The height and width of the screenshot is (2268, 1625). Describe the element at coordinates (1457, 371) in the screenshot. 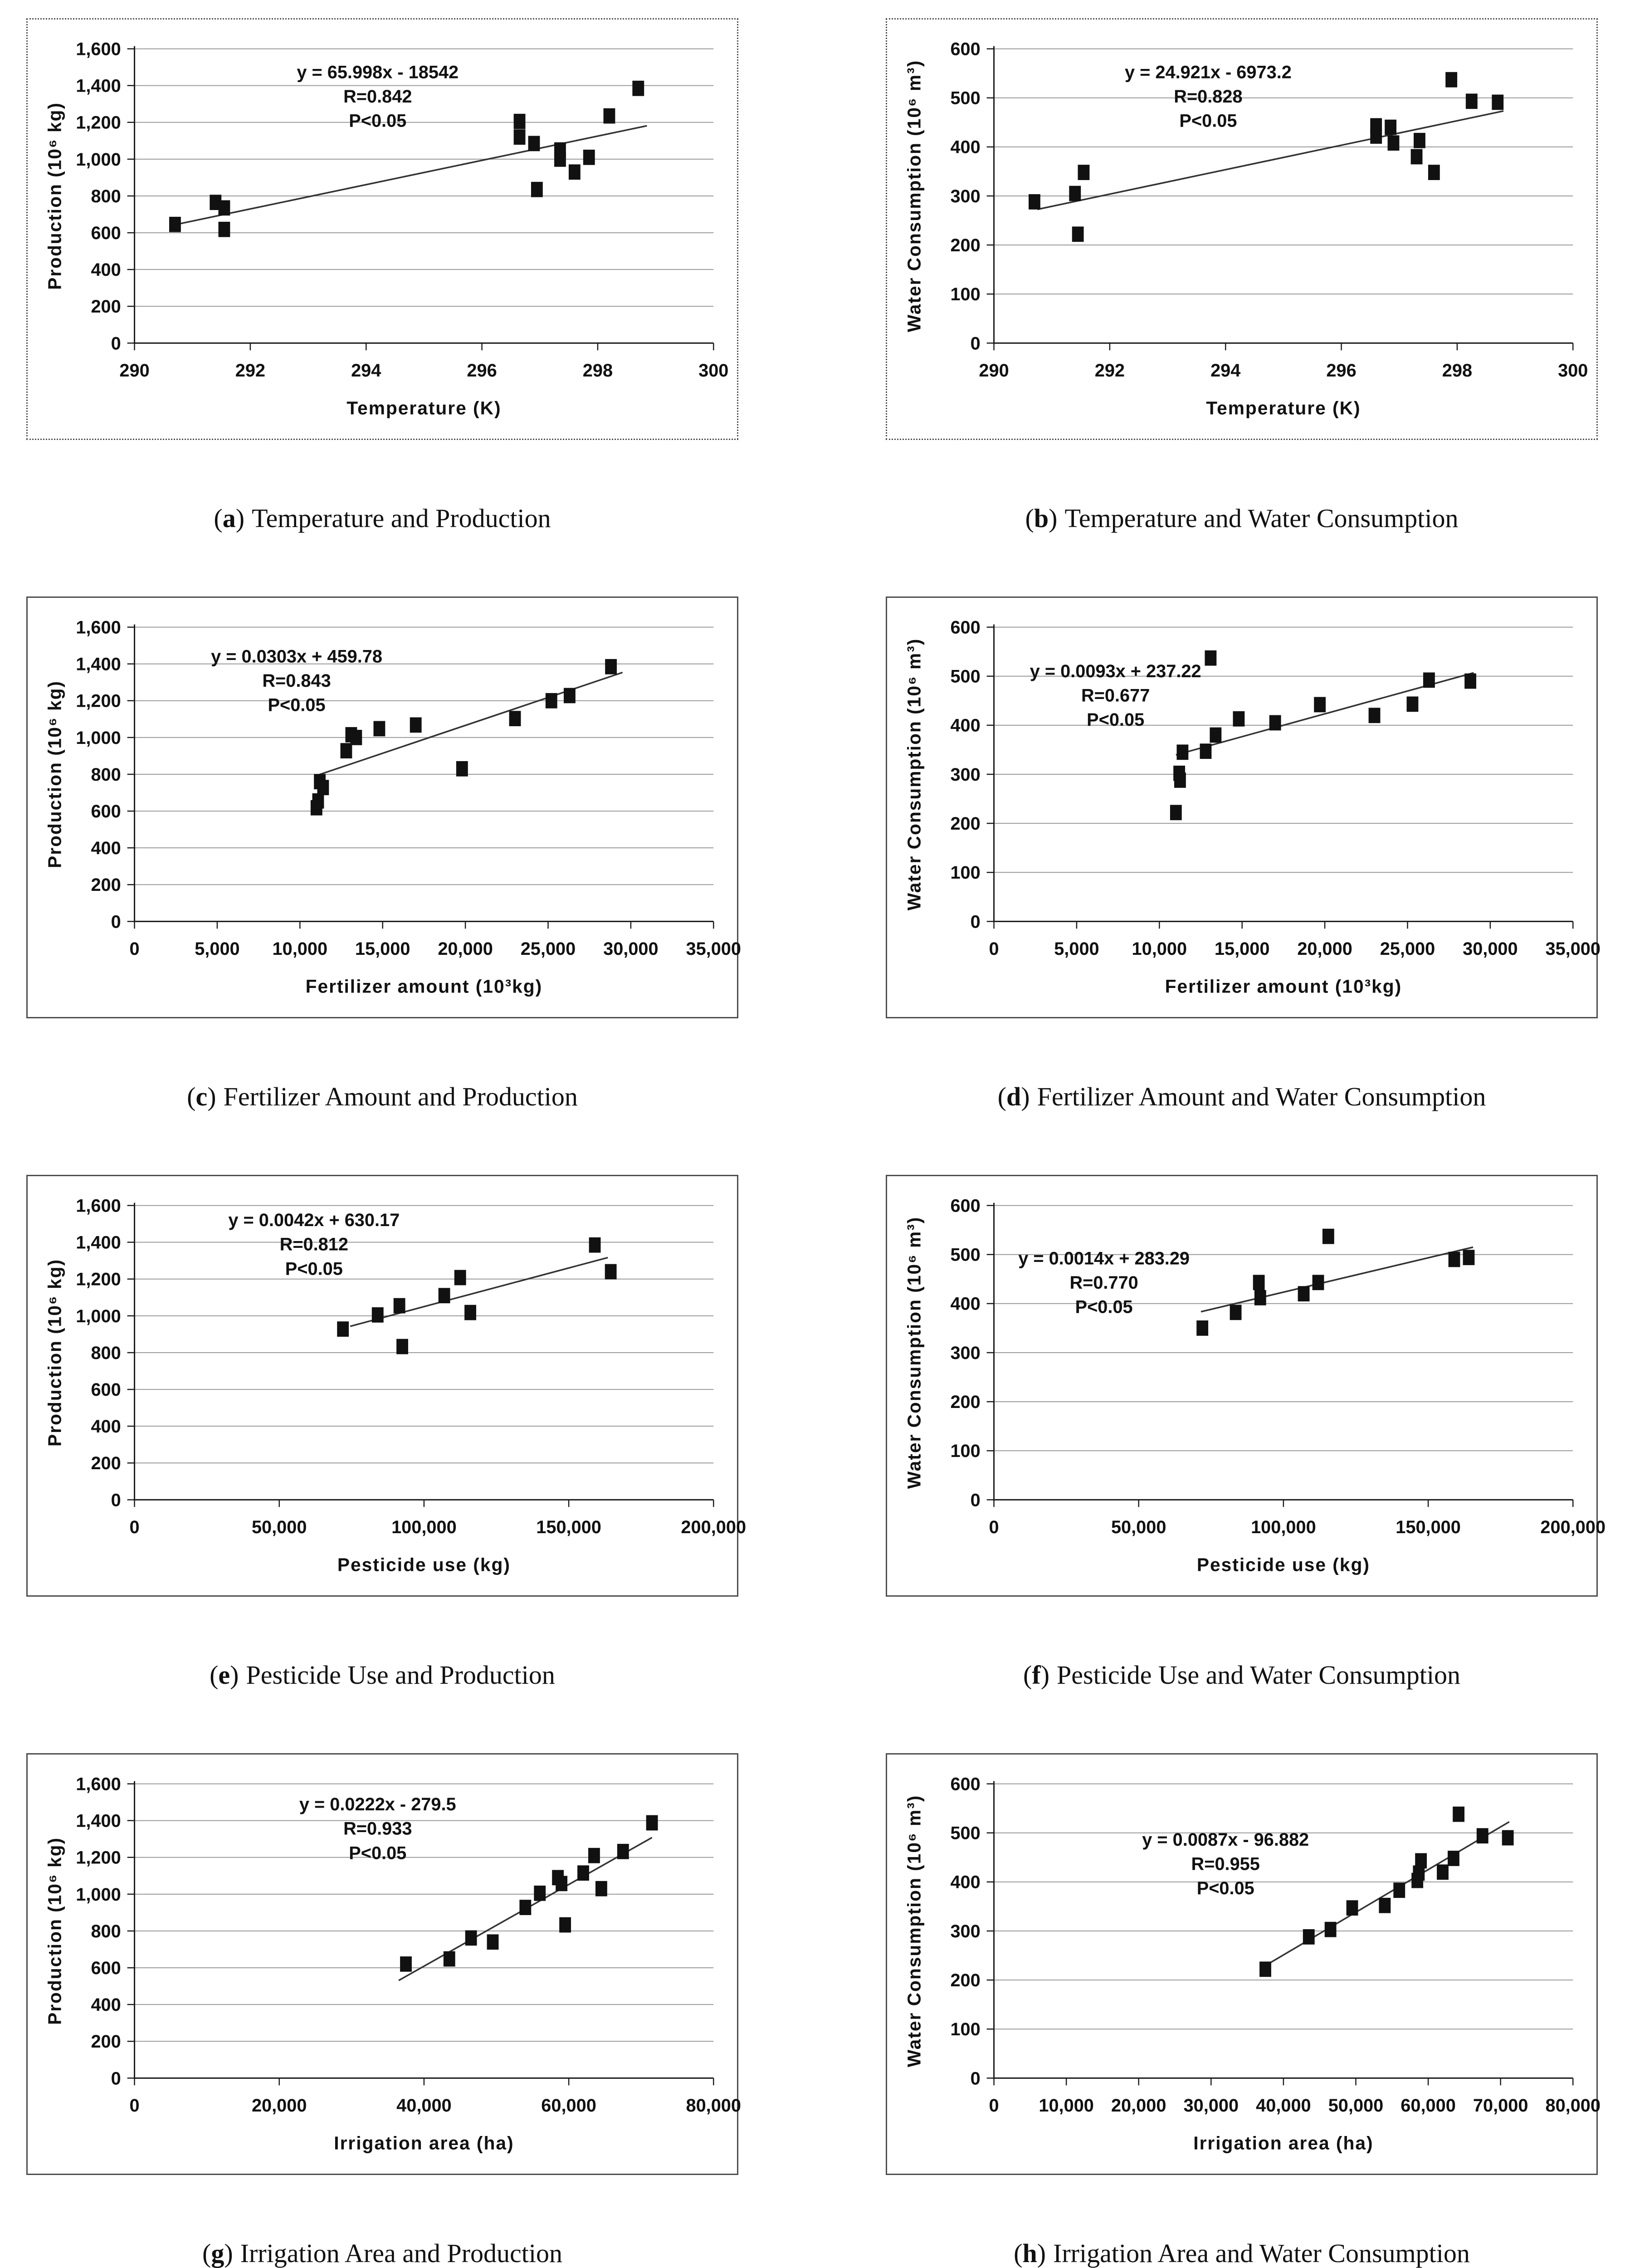

I see `x-tick-label: 298` at that location.